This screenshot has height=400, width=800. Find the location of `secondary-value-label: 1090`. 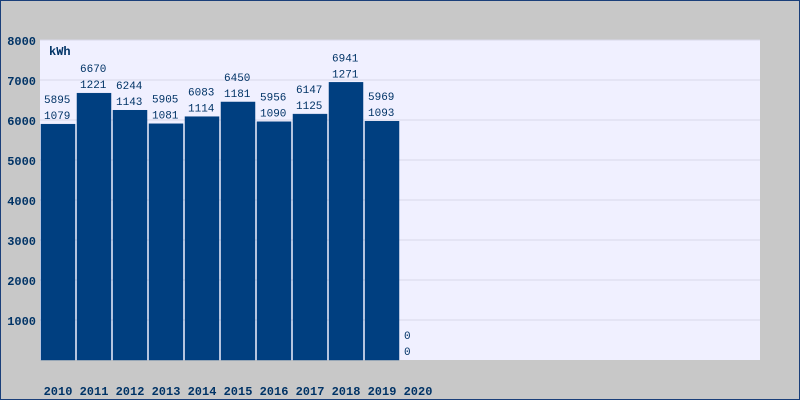

secondary-value-label: 1090 is located at coordinates (273, 115).